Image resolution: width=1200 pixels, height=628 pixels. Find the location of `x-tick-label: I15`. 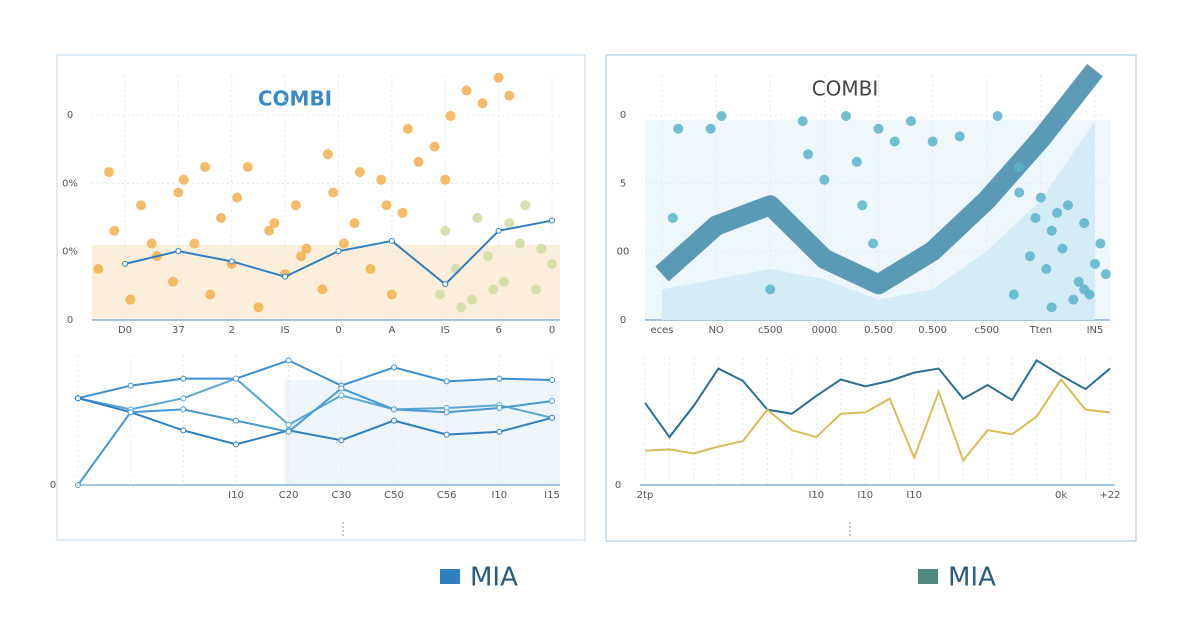

x-tick-label: I15 is located at coordinates (552, 495).